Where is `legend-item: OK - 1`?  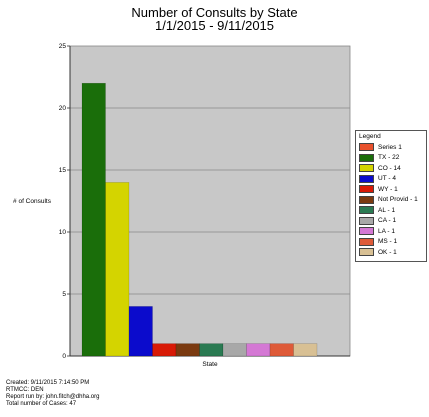
legend-item: OK - 1 is located at coordinates (391, 252).